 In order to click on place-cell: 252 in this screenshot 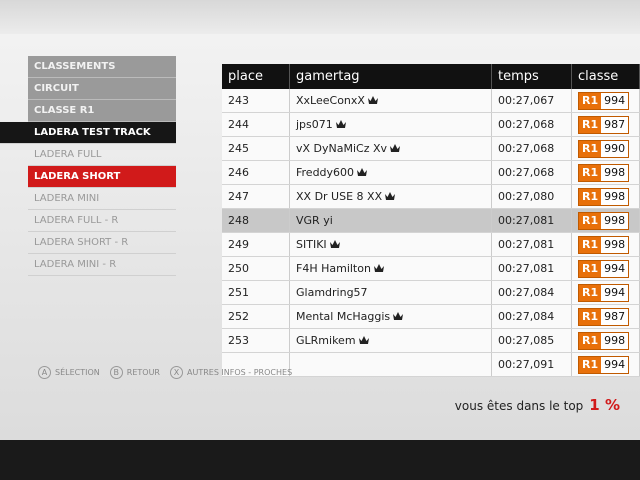, I will do `click(256, 316)`.